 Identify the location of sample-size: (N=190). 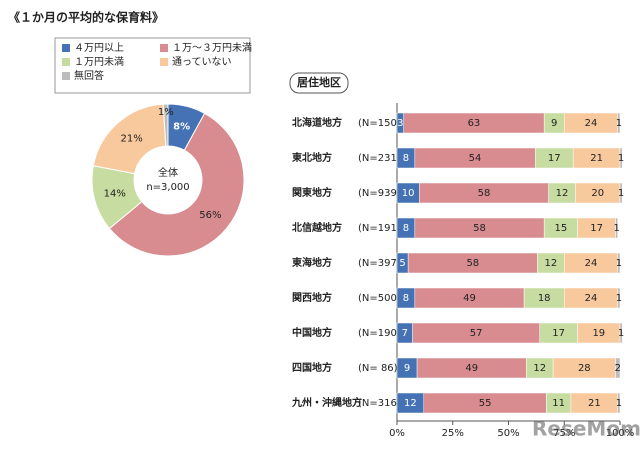
(379, 333).